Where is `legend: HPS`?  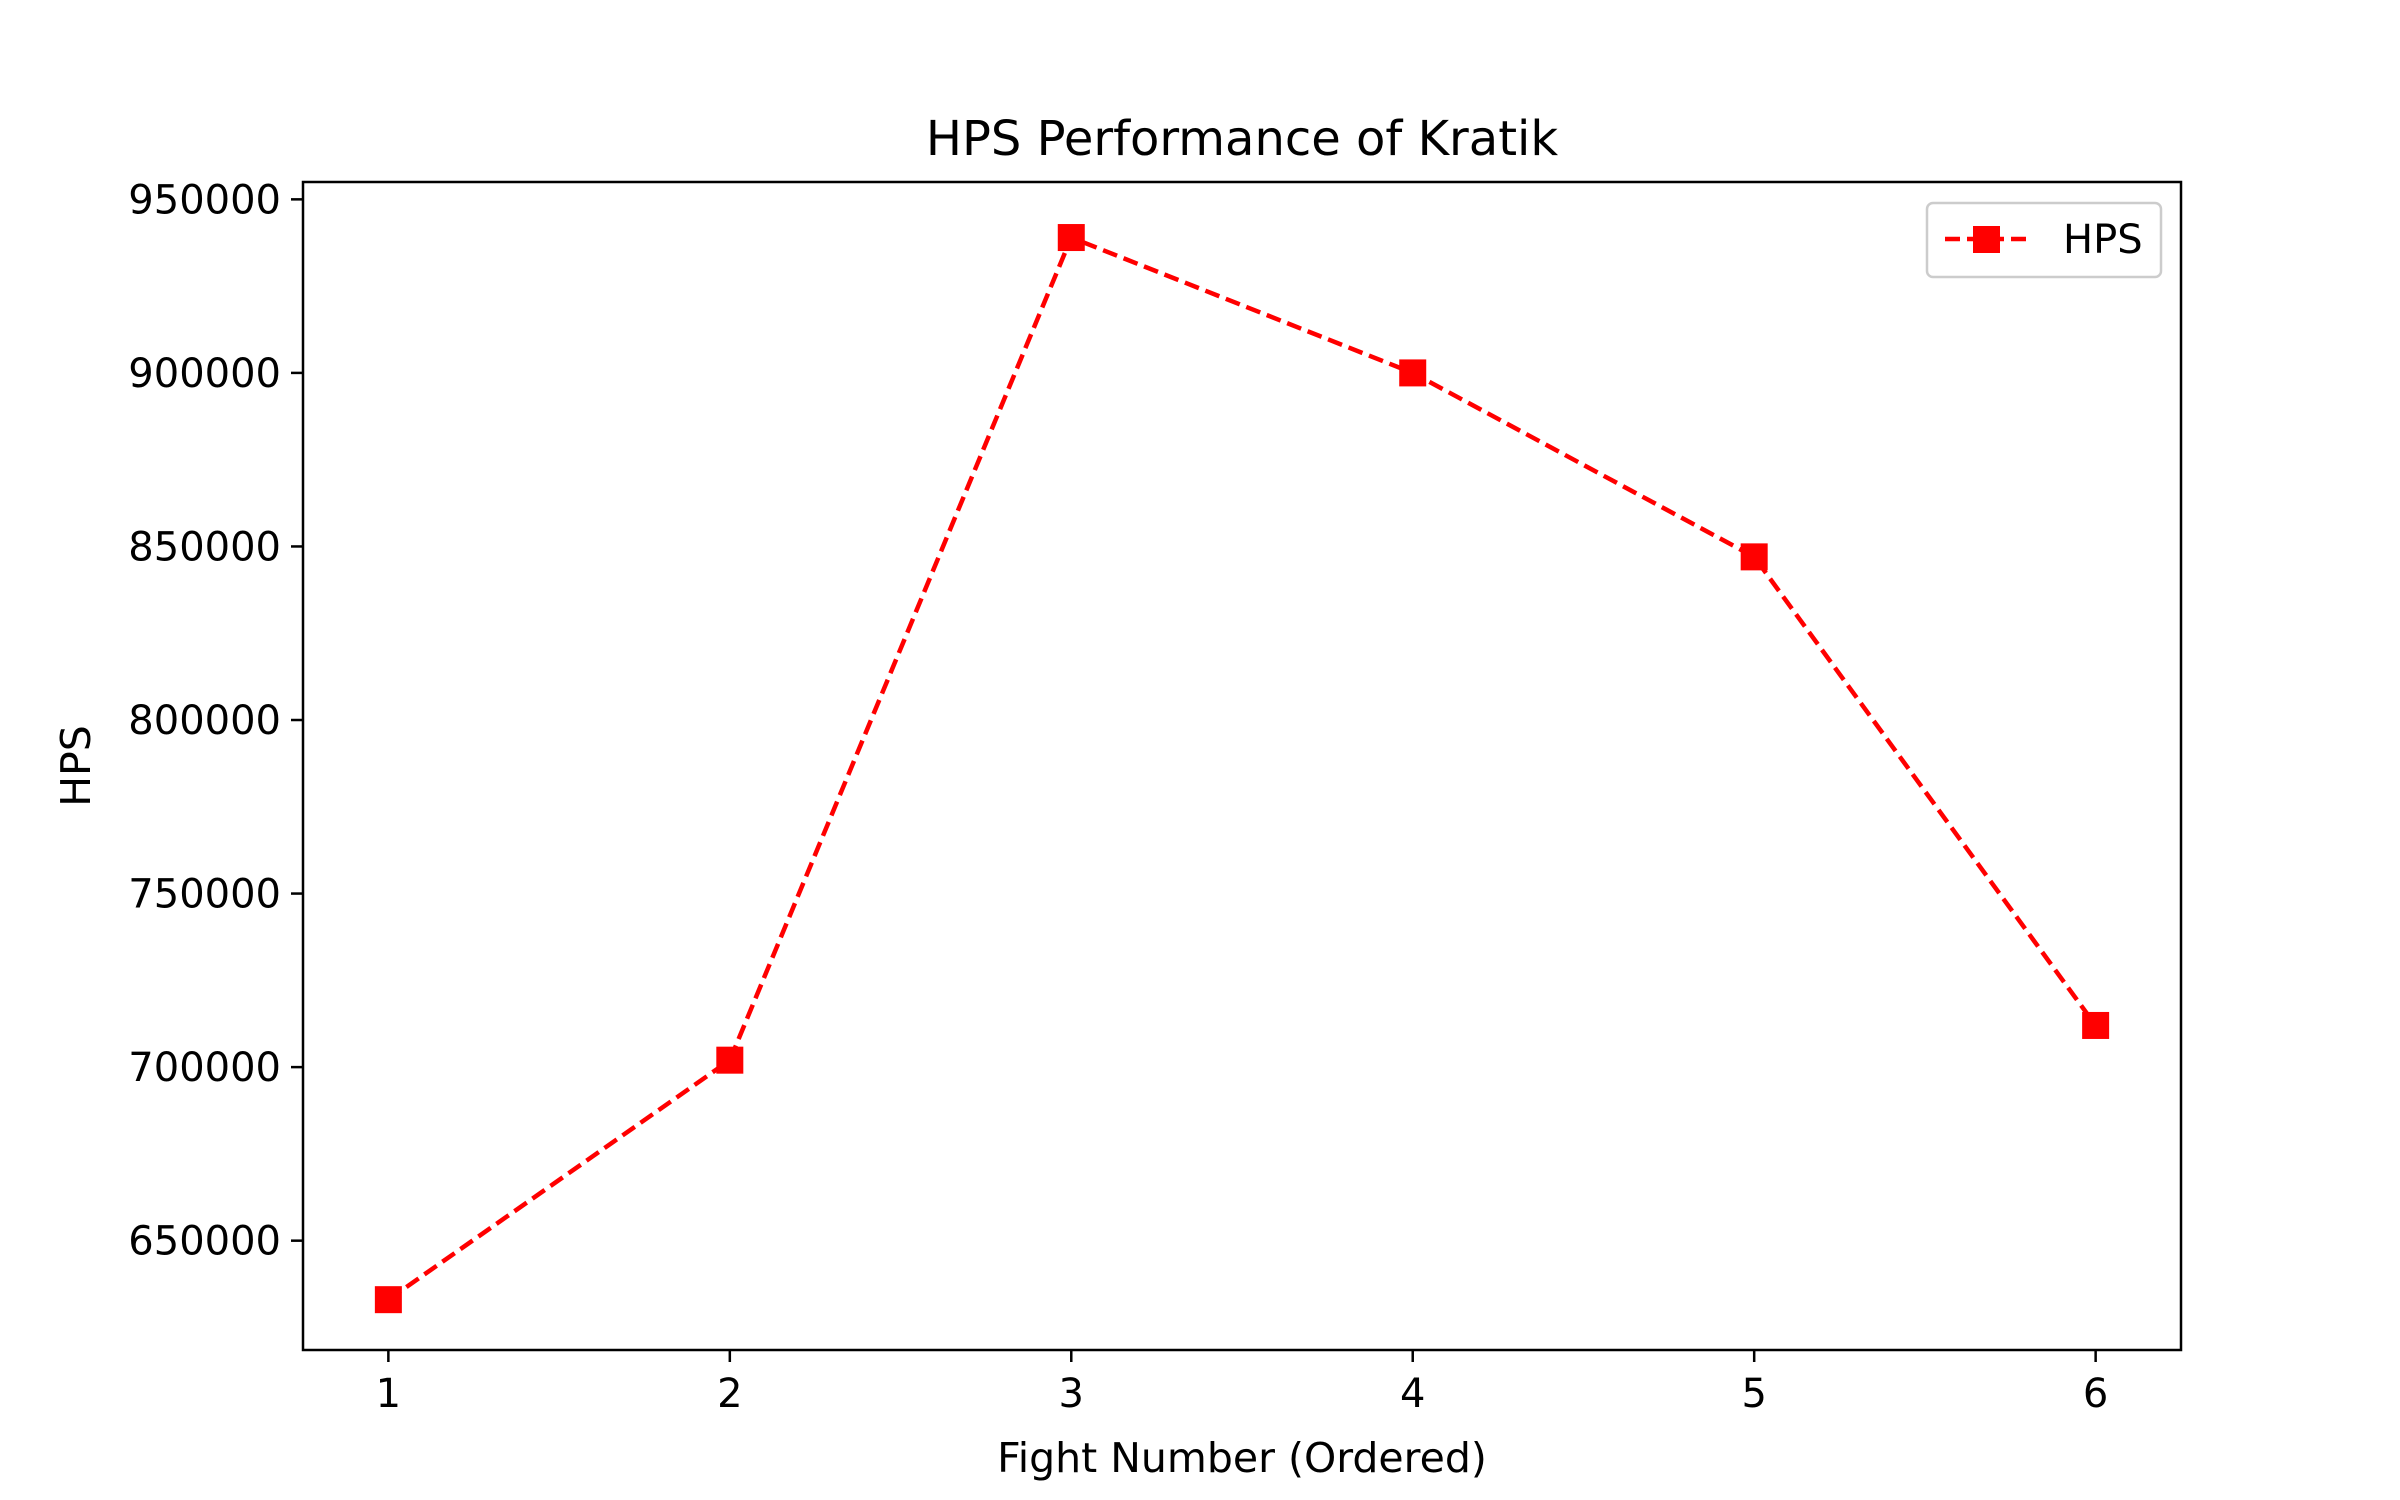 legend: HPS is located at coordinates (2044, 240).